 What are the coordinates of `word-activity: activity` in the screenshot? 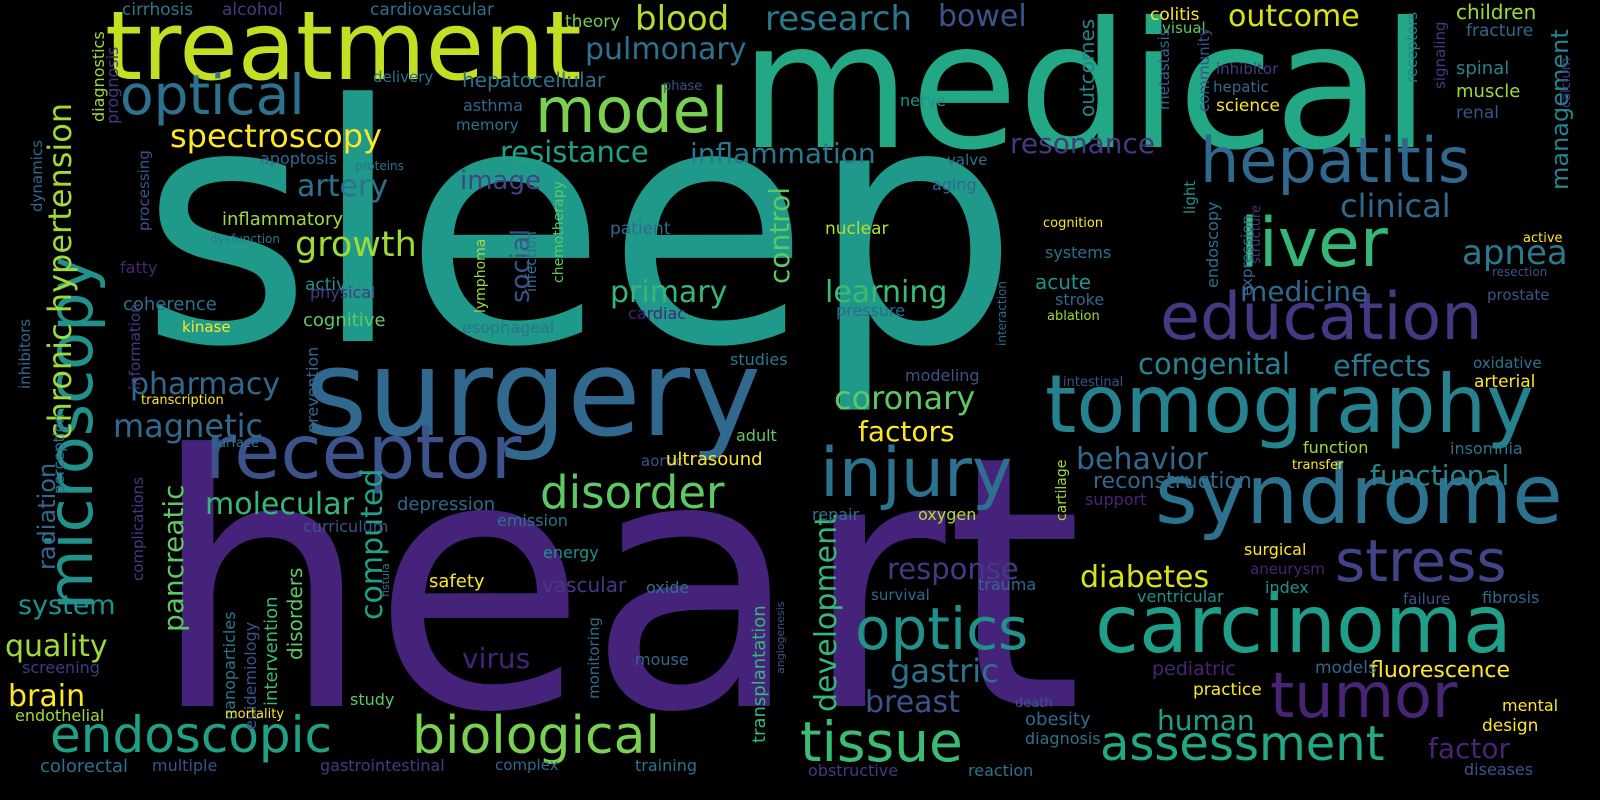 It's located at (336, 285).